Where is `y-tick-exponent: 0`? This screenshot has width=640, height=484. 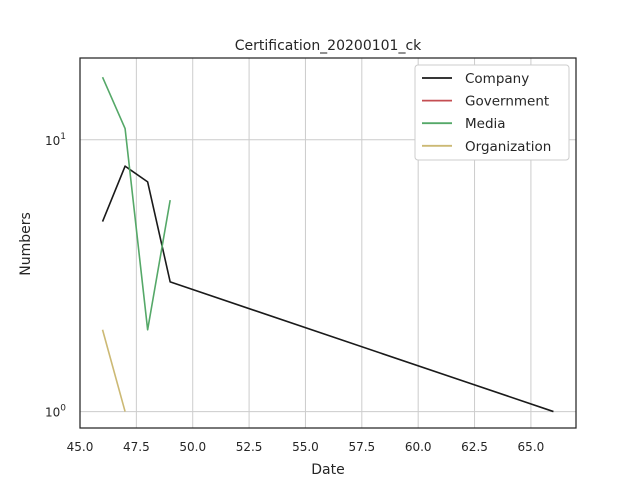 y-tick-exponent: 0 is located at coordinates (63, 409).